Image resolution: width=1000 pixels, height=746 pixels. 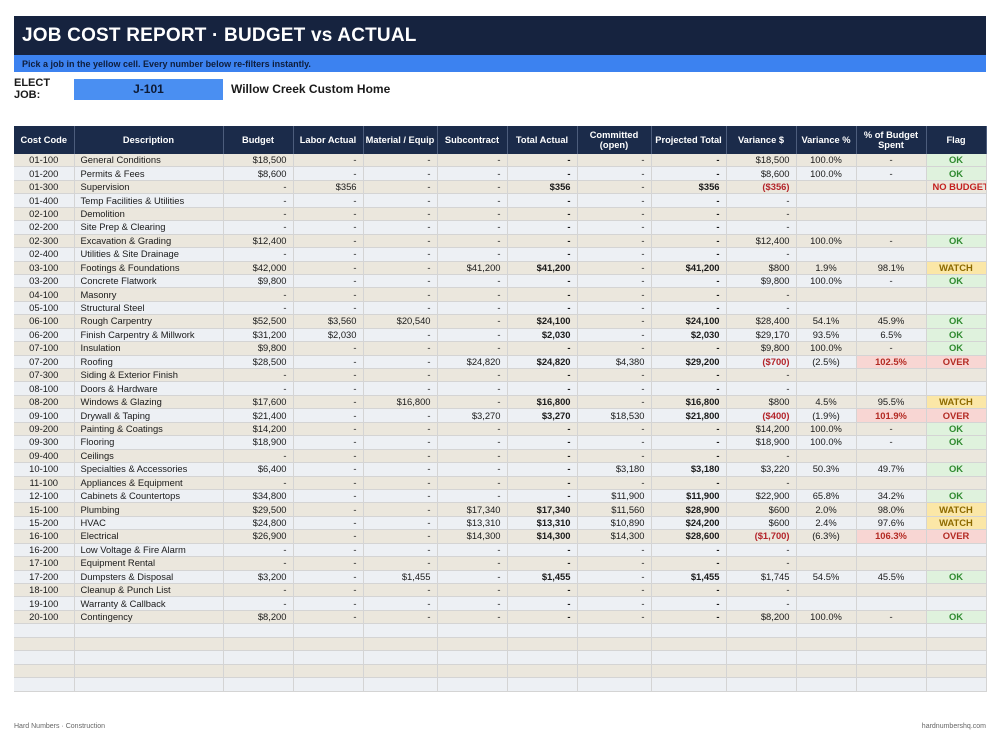 I want to click on cell-code: 01-400, so click(x=44, y=200).